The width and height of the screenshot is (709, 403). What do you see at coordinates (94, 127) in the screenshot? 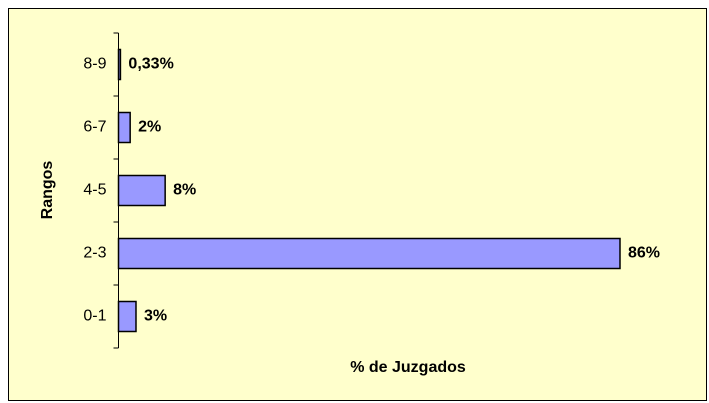
I see `y-tick-label: 6-7` at bounding box center [94, 127].